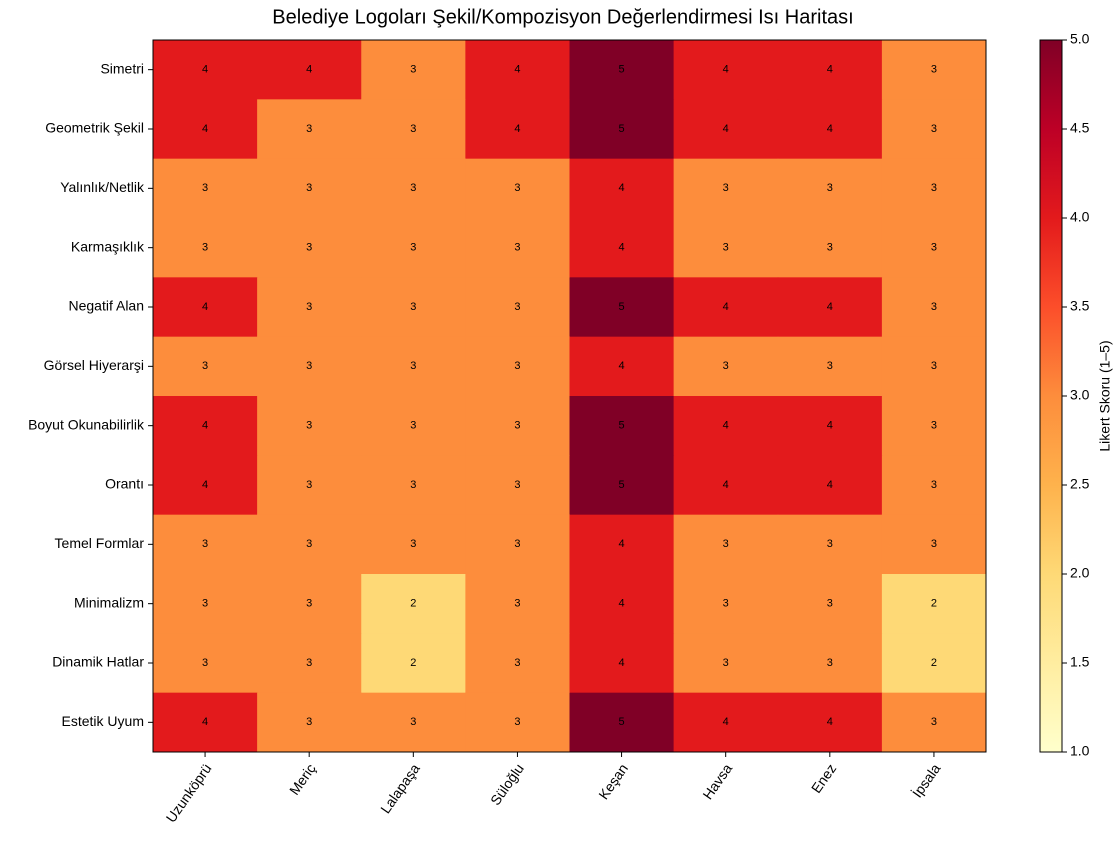 Image resolution: width=1118 pixels, height=860 pixels. I want to click on x-tick-label: Uzunköprü, so click(189, 793).